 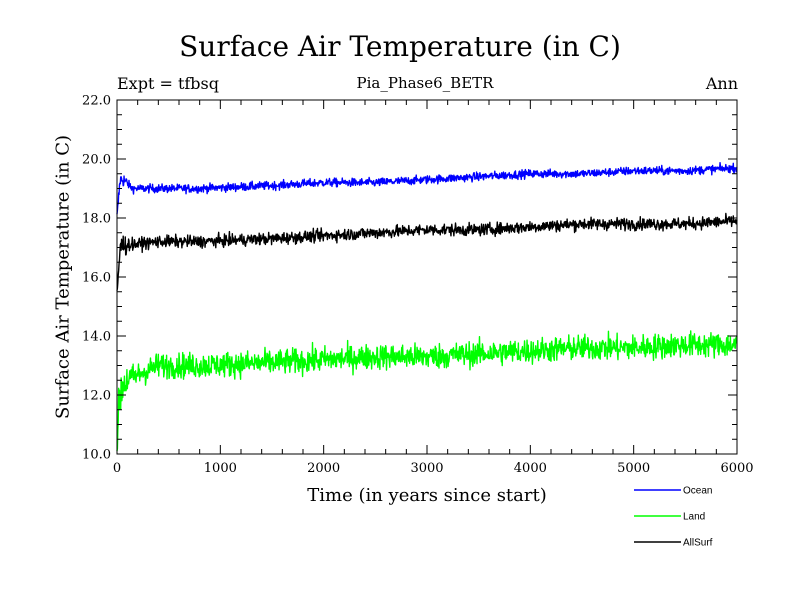 I want to click on y-tick-label: 14.0, so click(x=96, y=337).